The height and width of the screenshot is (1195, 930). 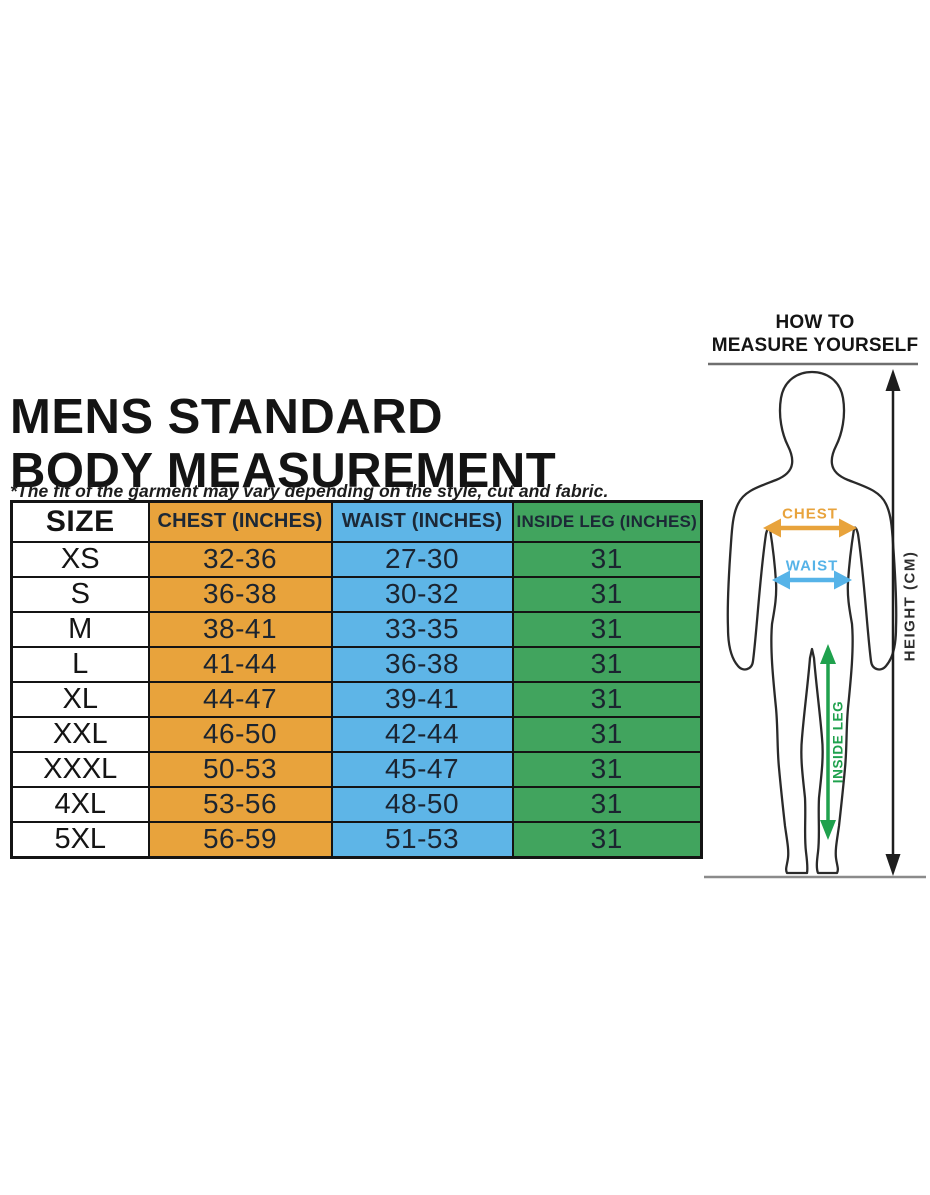 What do you see at coordinates (80, 629) in the screenshot?
I see `size-cell: M` at bounding box center [80, 629].